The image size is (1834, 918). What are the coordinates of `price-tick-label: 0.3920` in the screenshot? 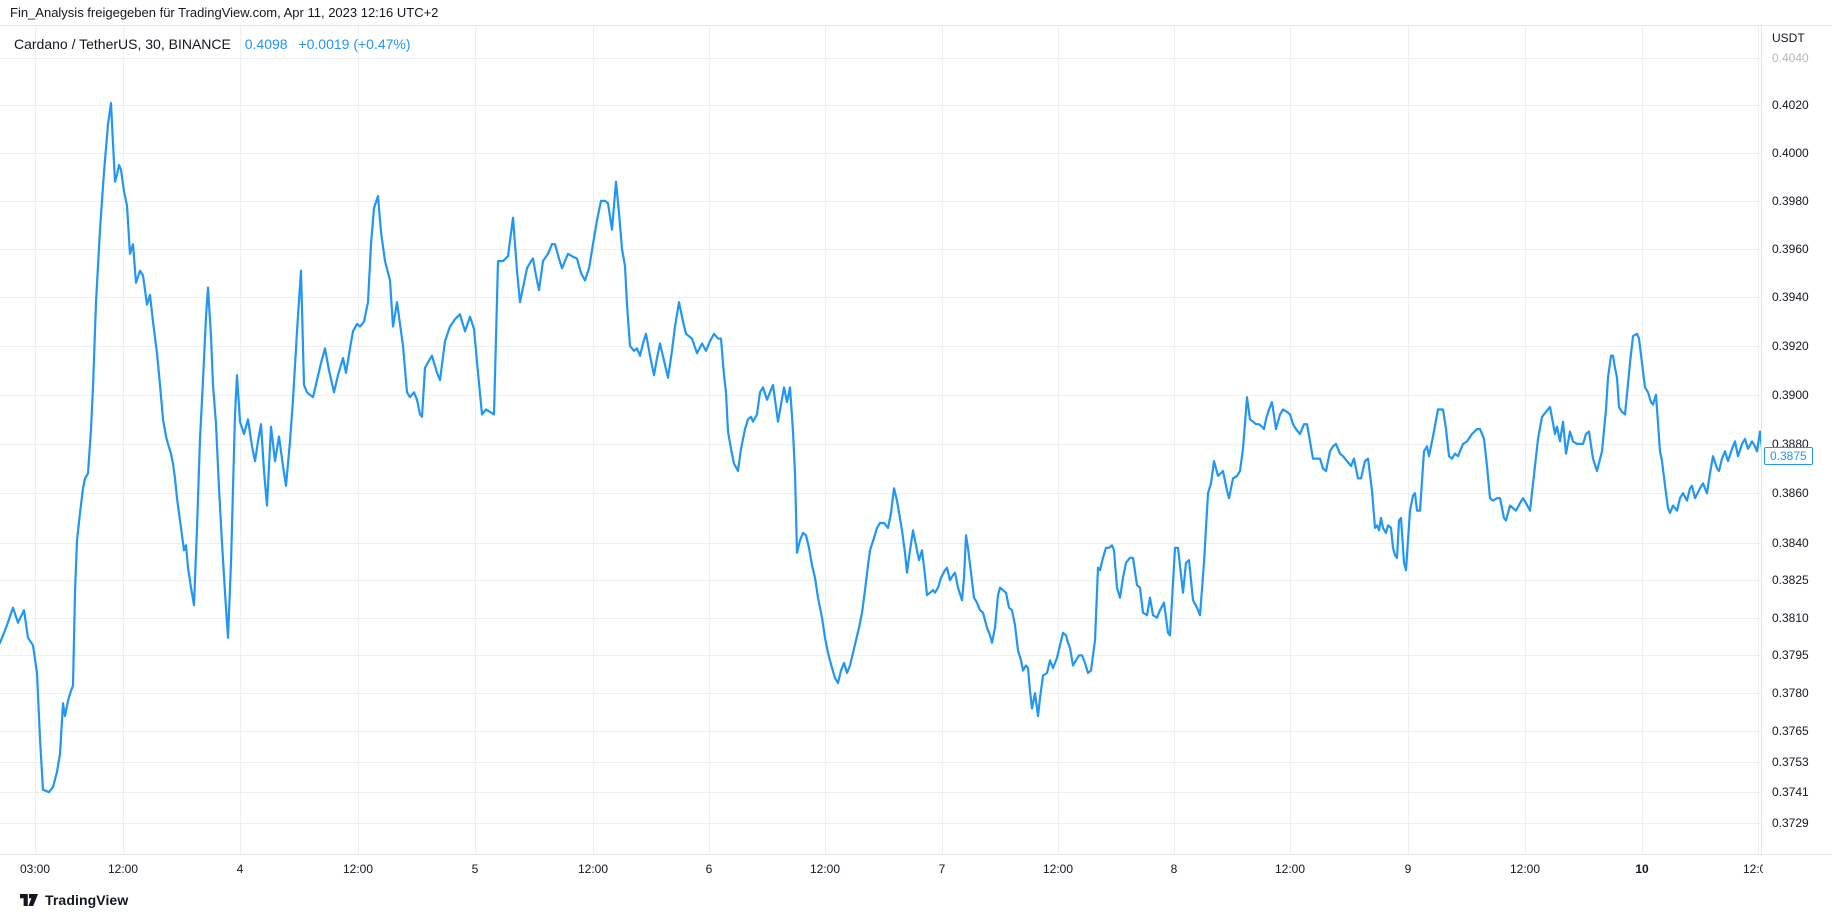 It's located at (1790, 345).